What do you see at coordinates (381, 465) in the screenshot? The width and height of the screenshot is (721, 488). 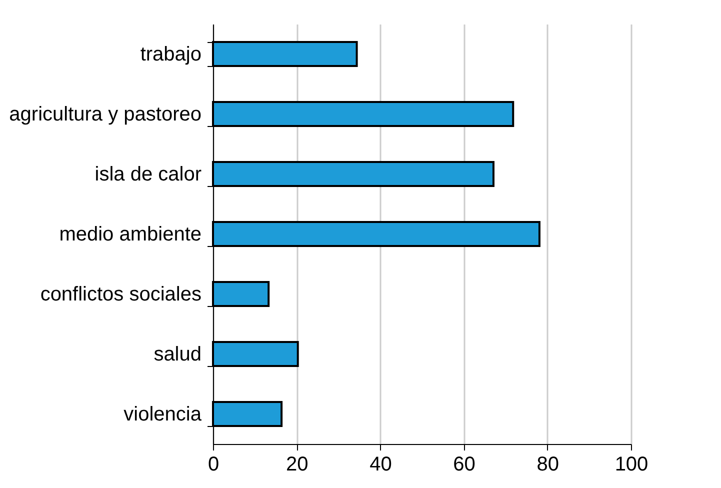 I see `x-tick-label: 40` at bounding box center [381, 465].